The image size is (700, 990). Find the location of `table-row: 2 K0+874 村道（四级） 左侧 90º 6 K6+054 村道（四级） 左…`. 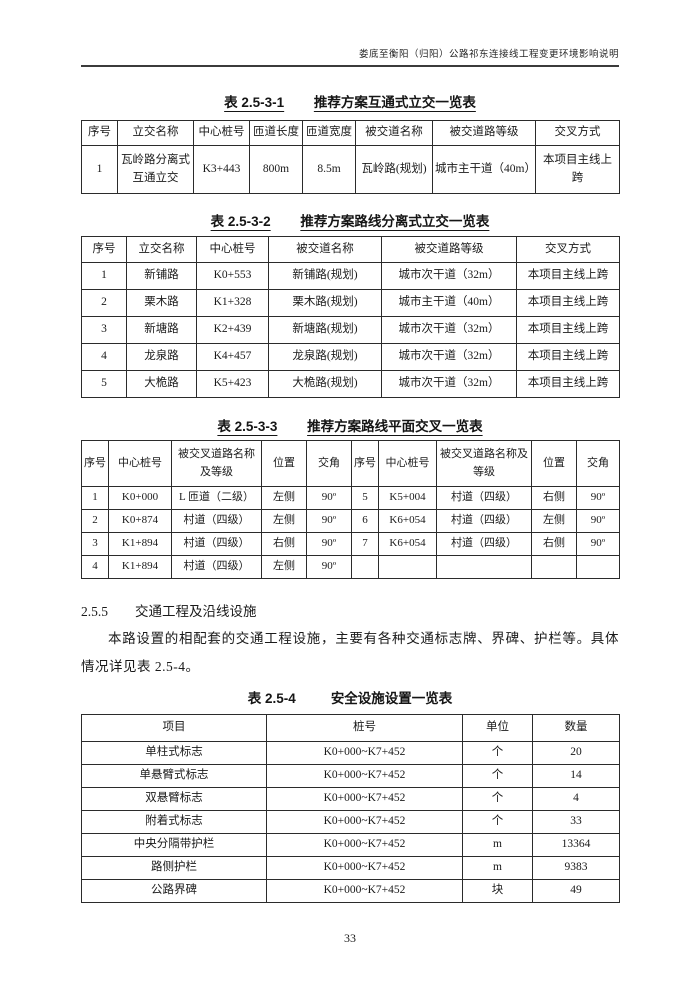

table-row: 2 K0+874 村道（四级） 左侧 90º 6 K6+054 村道（四级） 左… is located at coordinates (350, 521).